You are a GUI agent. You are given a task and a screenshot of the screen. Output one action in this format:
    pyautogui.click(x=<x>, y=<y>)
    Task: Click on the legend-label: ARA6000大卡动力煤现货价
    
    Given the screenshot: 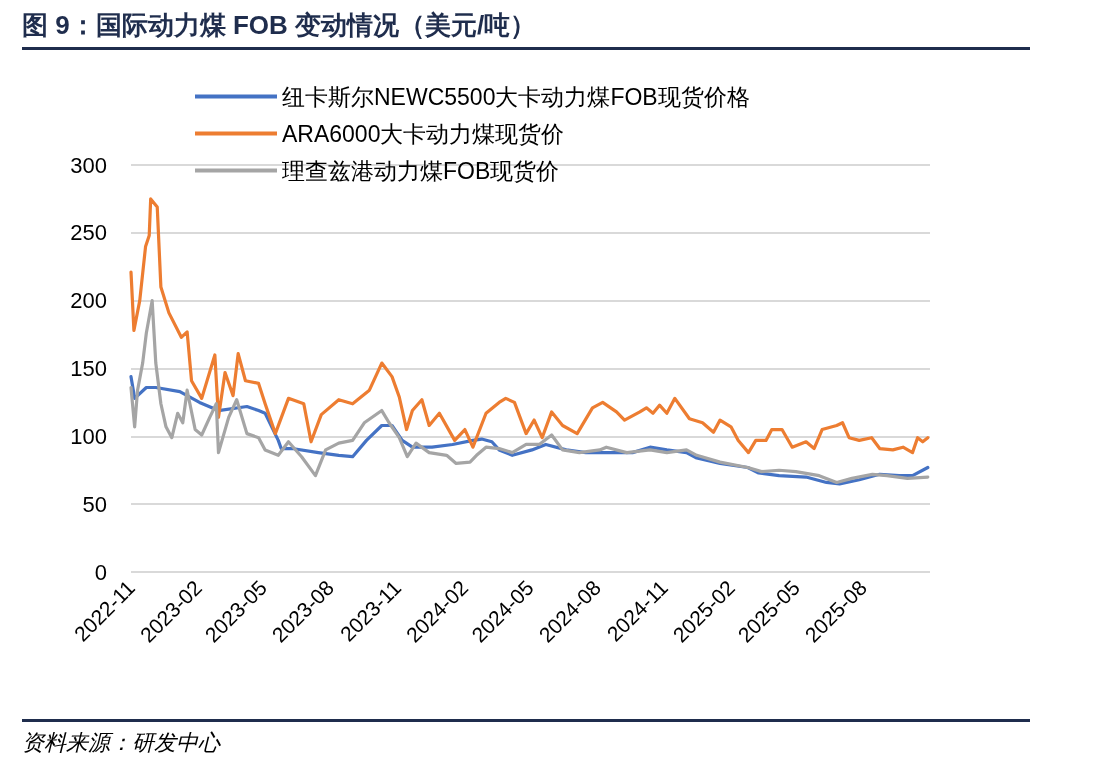 What is the action you would take?
    pyautogui.click(x=423, y=133)
    